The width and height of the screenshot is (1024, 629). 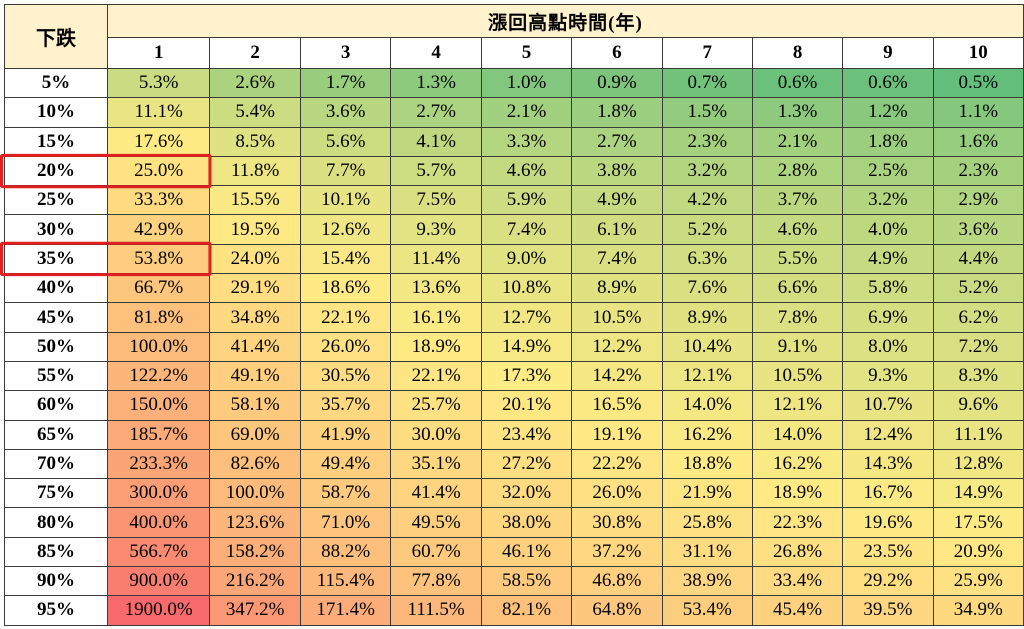 What do you see at coordinates (158, 346) in the screenshot?
I see `table-cell: 100.0%` at bounding box center [158, 346].